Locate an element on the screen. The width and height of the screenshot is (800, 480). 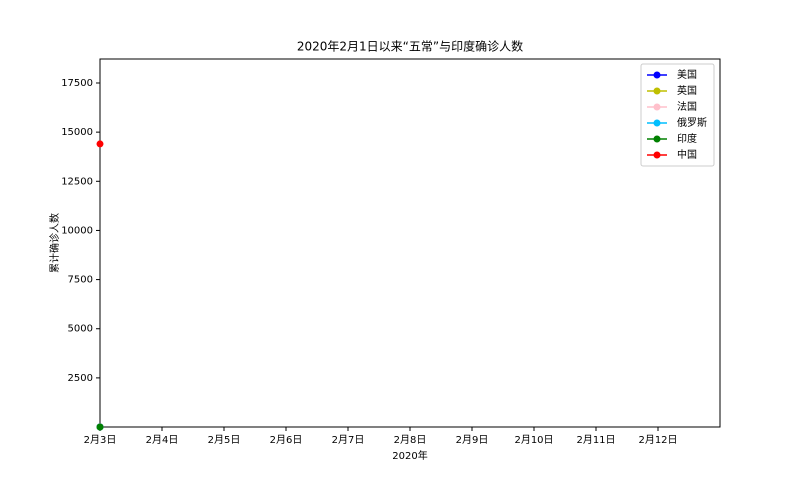
y-axis-label: 累计确诊人数 is located at coordinates (54, 243).